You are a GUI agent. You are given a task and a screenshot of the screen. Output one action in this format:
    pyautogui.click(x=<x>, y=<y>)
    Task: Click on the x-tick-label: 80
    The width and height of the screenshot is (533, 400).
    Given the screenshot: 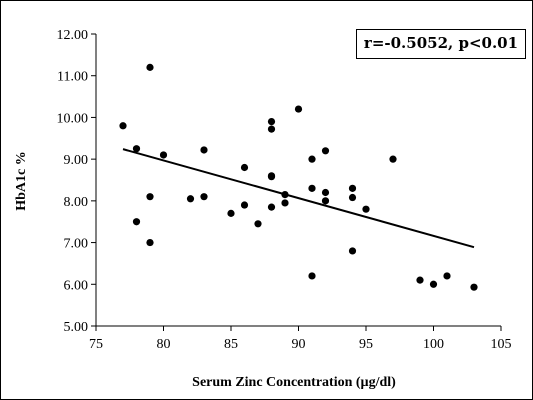 What is the action you would take?
    pyautogui.click(x=164, y=344)
    